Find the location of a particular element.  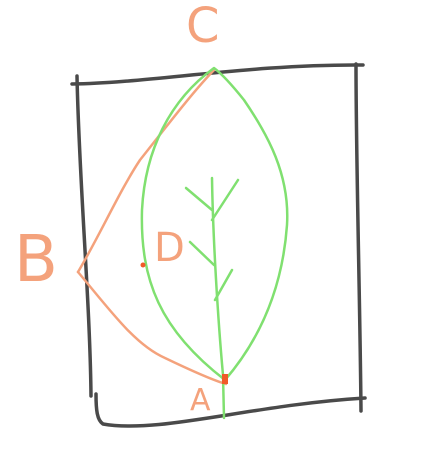

leaf-midrib is located at coordinates (218, 298).